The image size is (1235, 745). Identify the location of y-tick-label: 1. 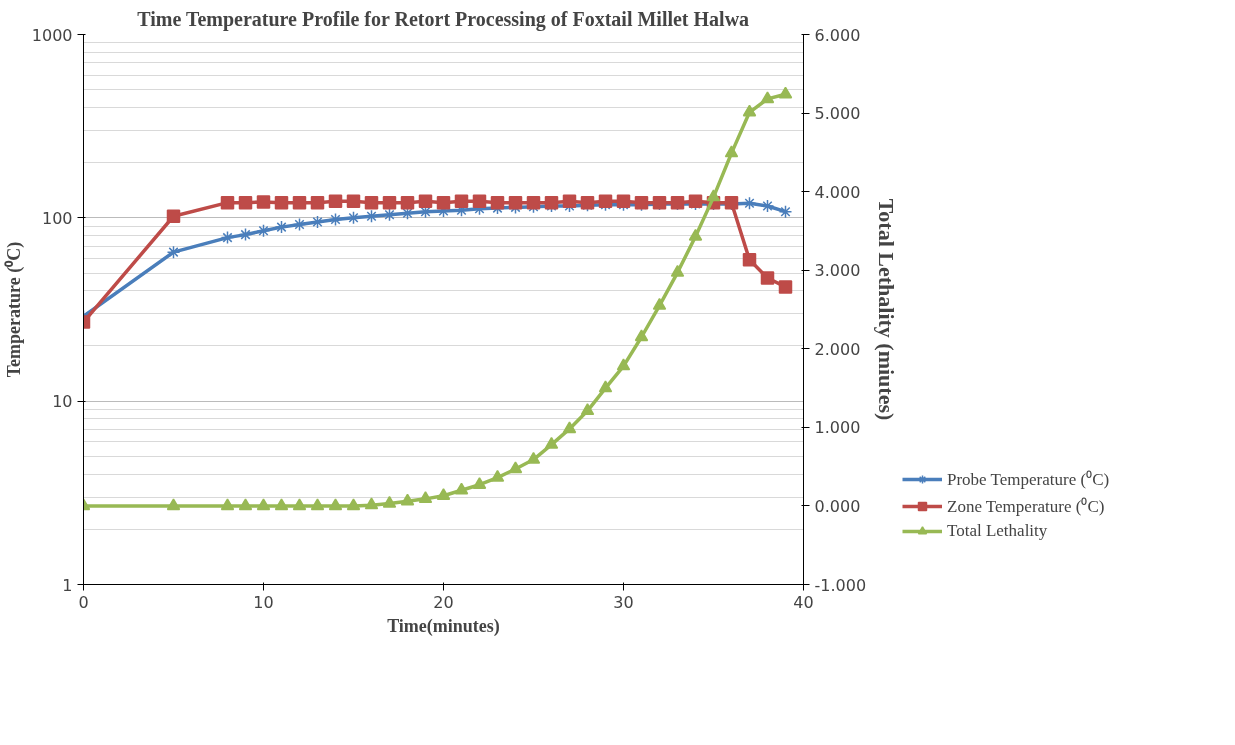
(67, 585).